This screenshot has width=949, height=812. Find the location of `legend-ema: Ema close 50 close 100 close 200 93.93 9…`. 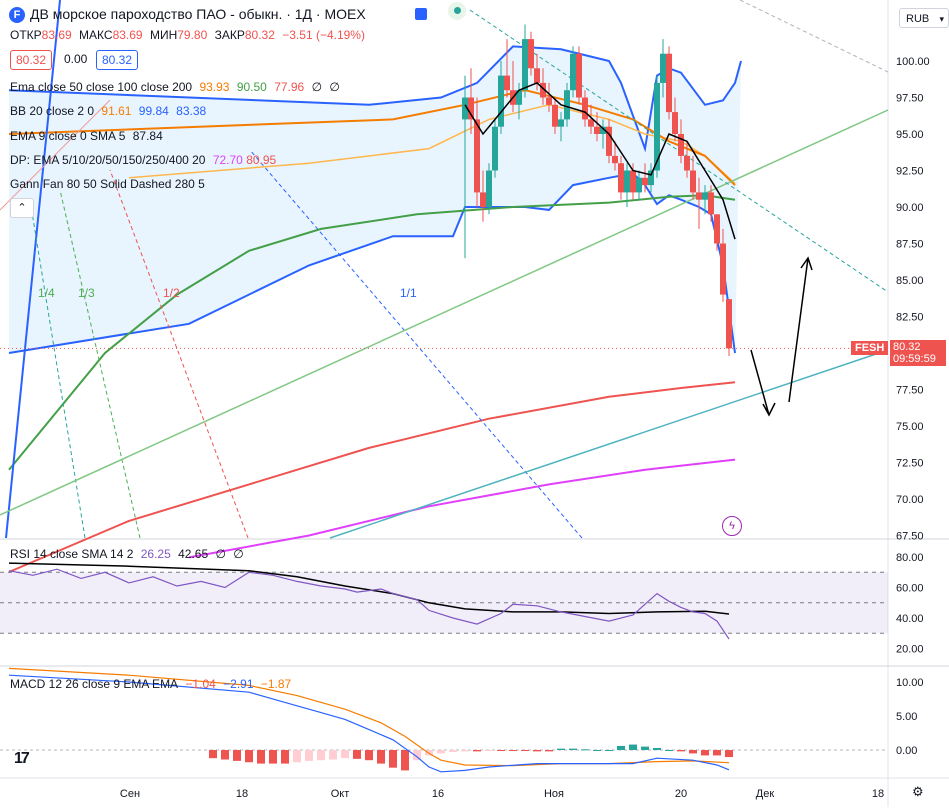

legend-ema: Ema close 50 close 100 close 200 93.93 9… is located at coordinates (177, 87).